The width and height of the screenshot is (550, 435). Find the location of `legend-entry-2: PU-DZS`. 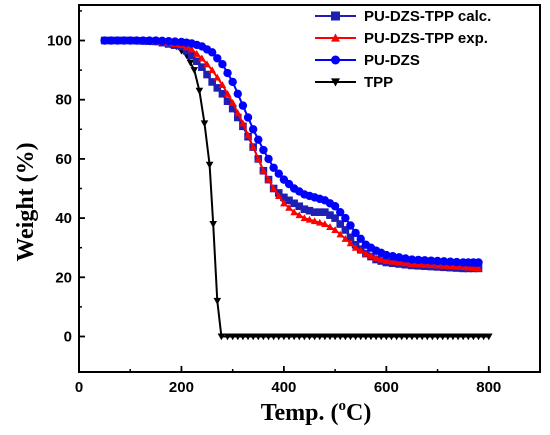

legend-entry-2: PU-DZS is located at coordinates (367, 60).